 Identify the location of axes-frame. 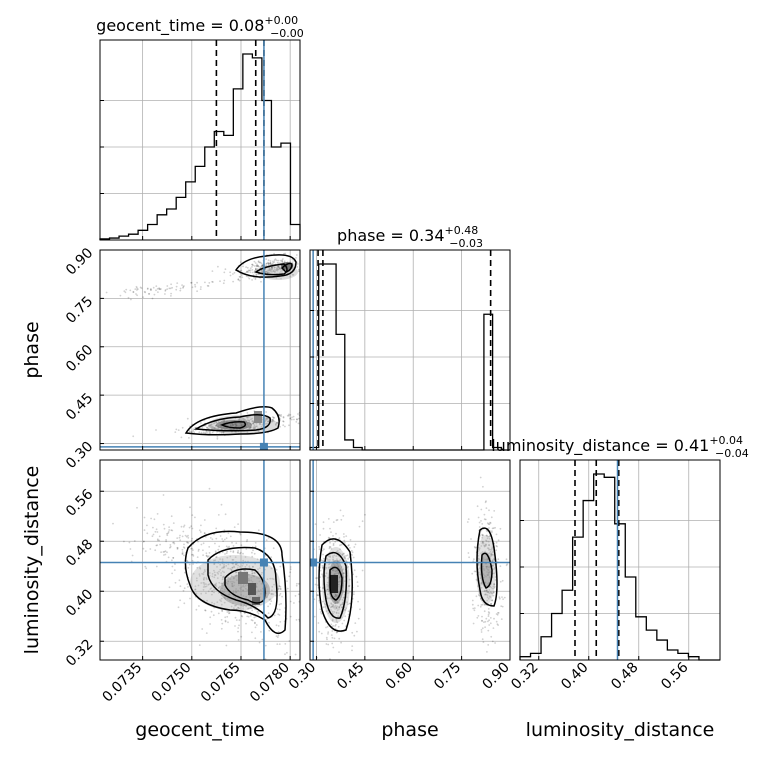
(200, 140).